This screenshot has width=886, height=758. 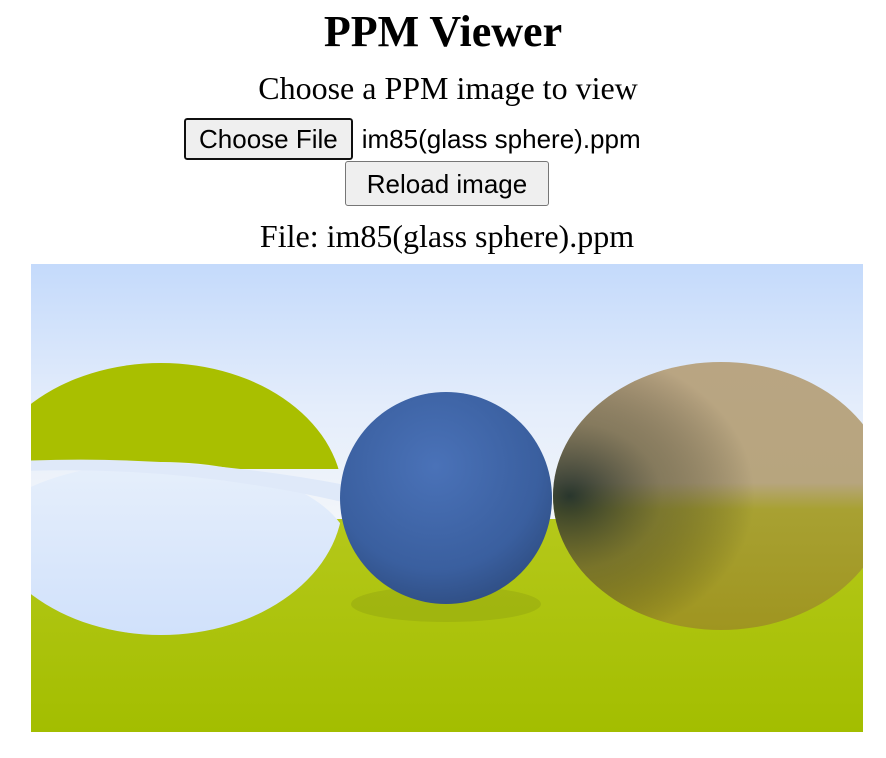 I want to click on selected-file-name: im85(glass sphere).ppm, so click(x=501, y=139).